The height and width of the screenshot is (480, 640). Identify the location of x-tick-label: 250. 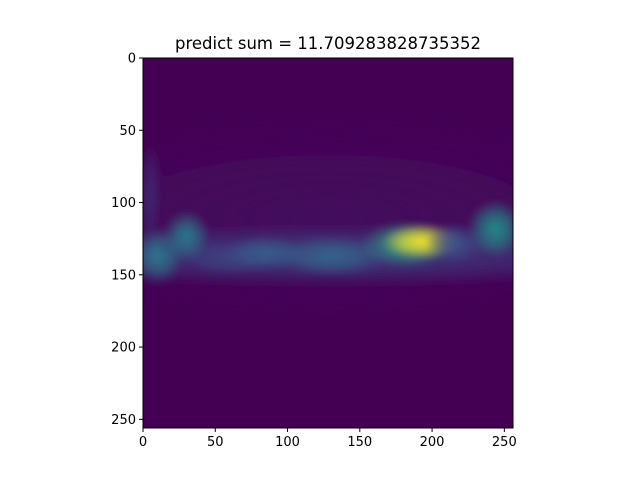
(504, 442).